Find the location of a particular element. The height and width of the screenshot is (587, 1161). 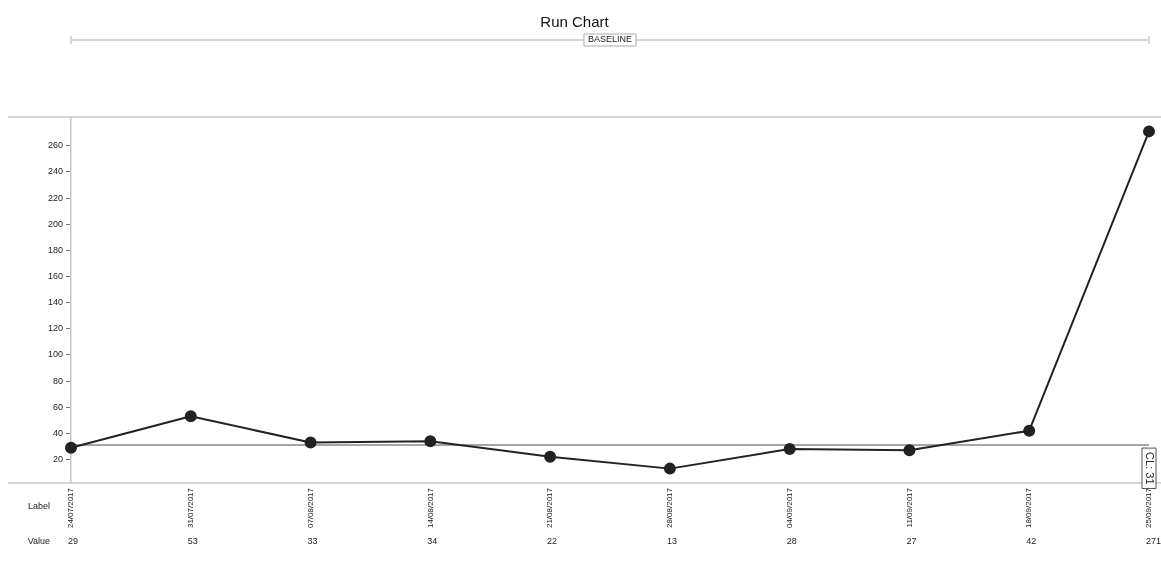

data-label: 42 is located at coordinates (1031, 541).